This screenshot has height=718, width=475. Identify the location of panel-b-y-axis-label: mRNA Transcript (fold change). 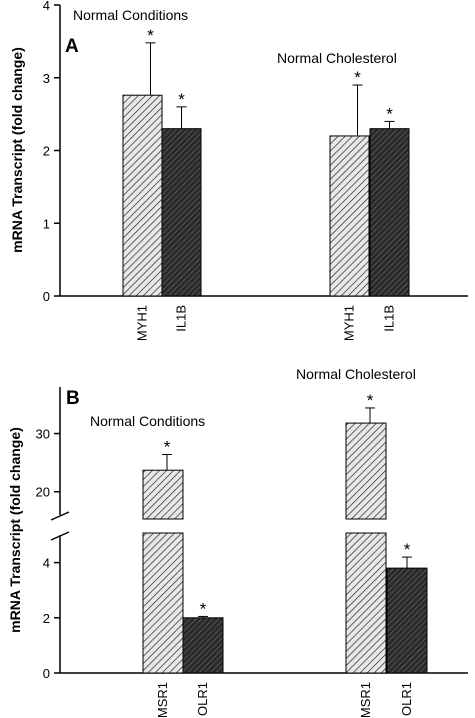
(15, 530).